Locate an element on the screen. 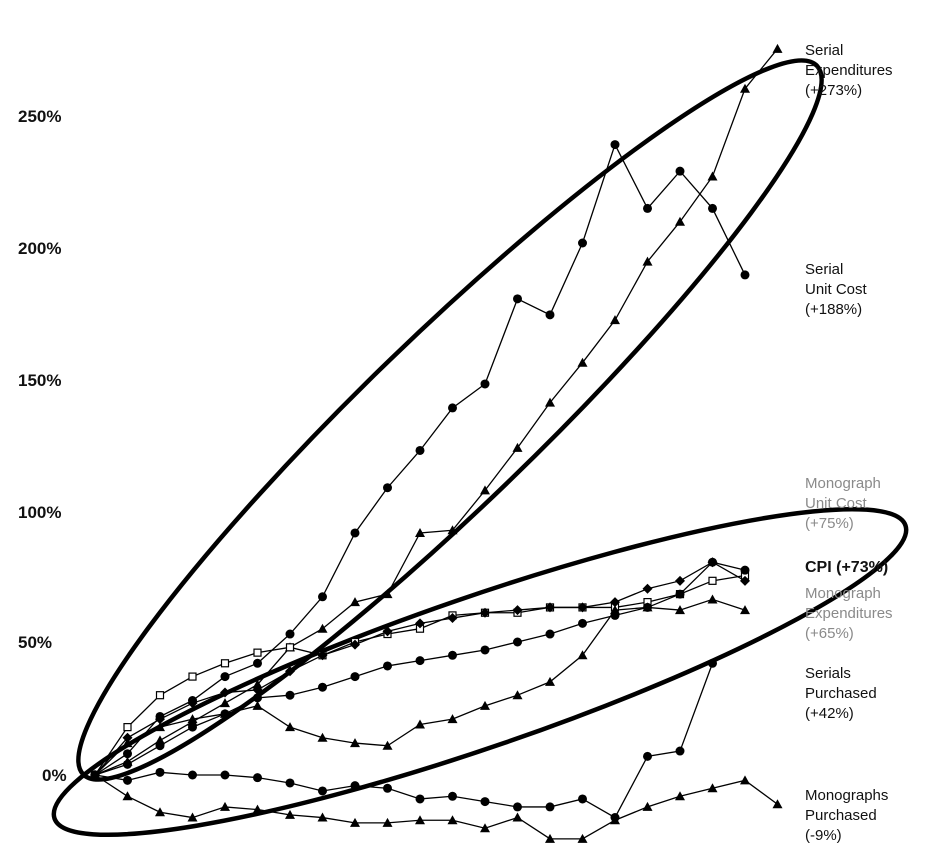 The width and height of the screenshot is (934, 853). series-label-line: CPI (+73%) is located at coordinates (846, 567).